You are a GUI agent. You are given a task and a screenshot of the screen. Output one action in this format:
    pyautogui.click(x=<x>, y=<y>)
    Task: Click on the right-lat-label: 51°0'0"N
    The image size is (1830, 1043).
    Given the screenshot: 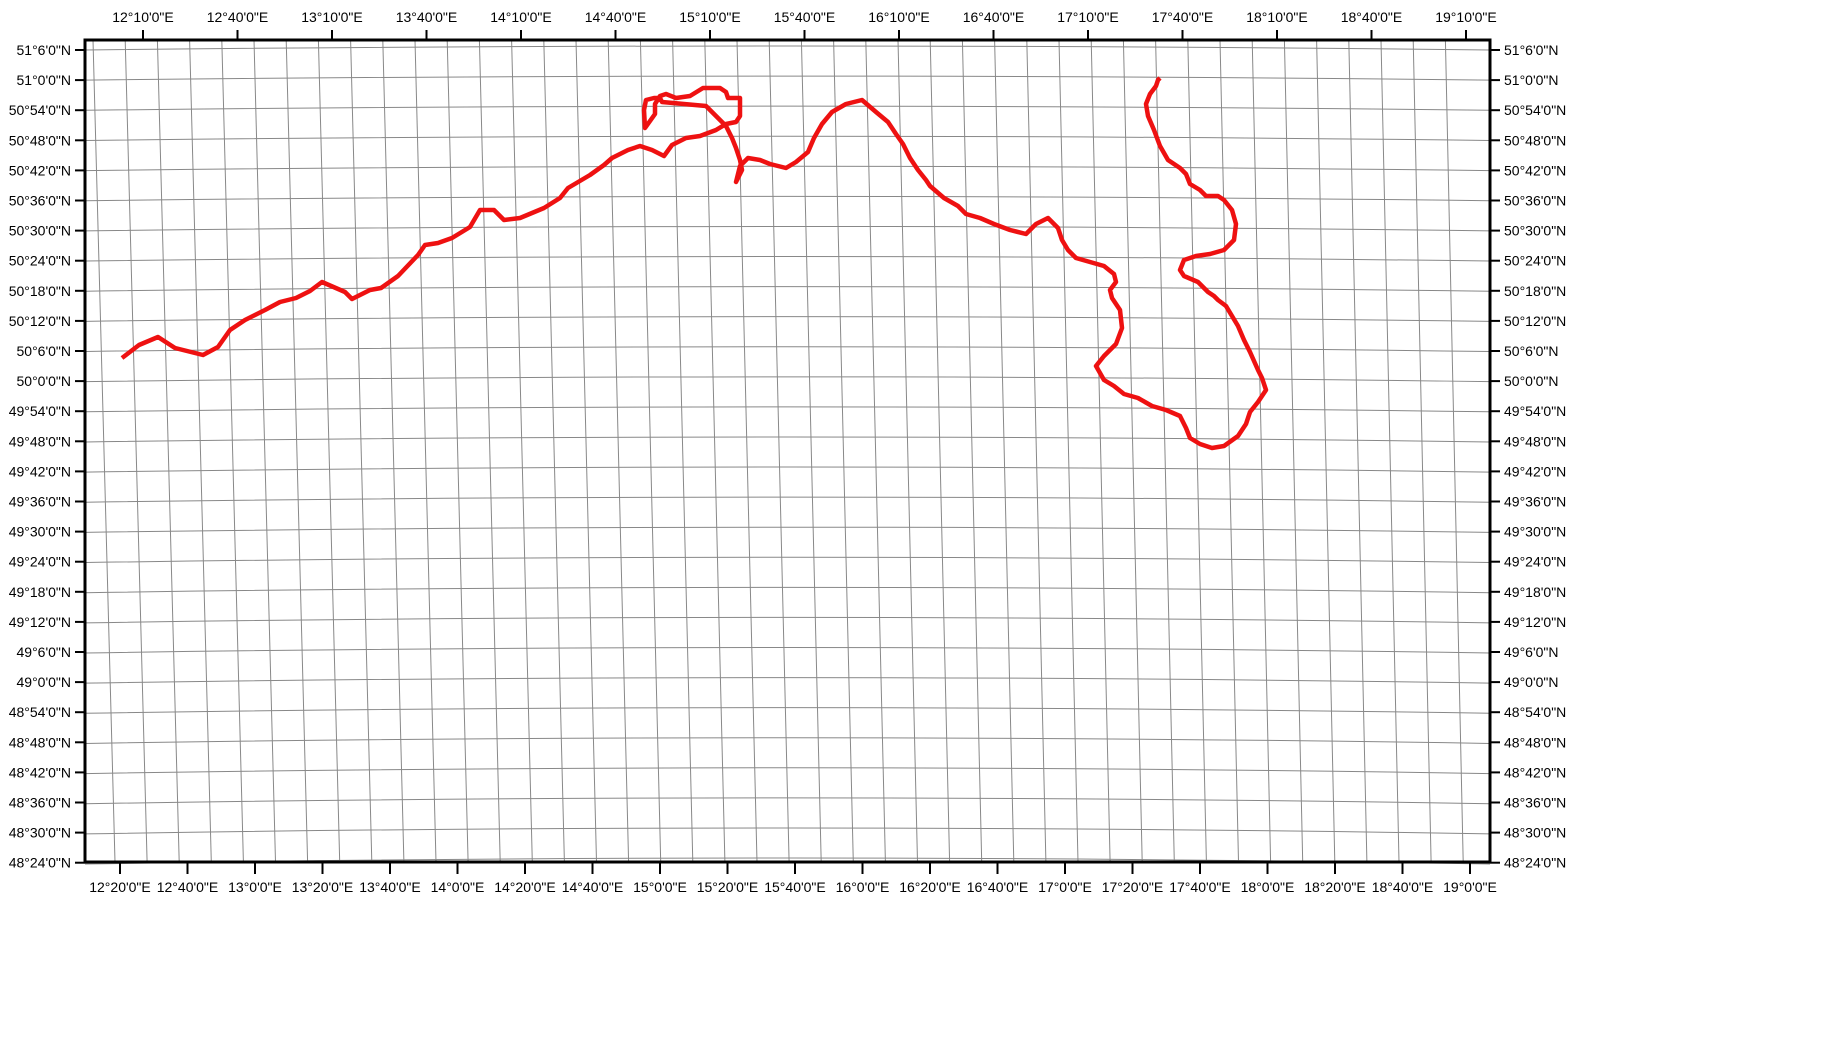 What is the action you would take?
    pyautogui.click(x=1531, y=80)
    